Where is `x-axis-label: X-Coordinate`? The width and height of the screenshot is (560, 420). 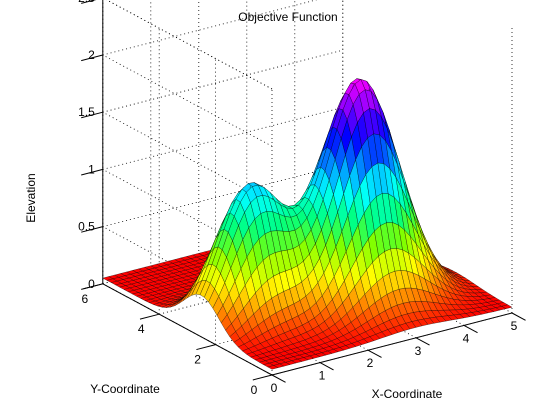
x-axis-label: X-Coordinate is located at coordinates (407, 394).